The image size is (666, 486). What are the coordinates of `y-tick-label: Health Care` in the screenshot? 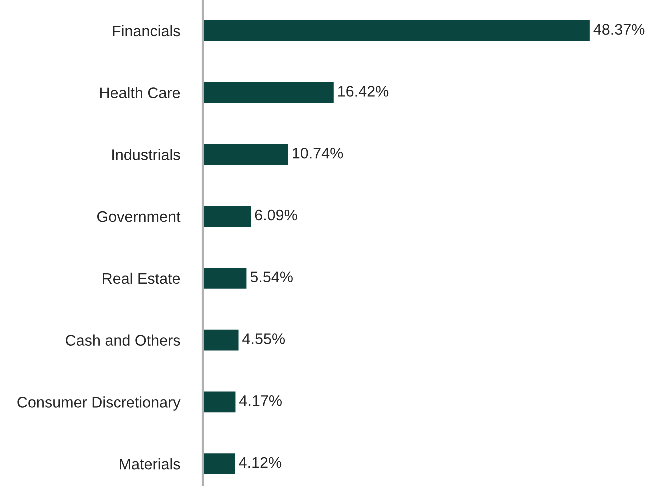 It's located at (140, 92).